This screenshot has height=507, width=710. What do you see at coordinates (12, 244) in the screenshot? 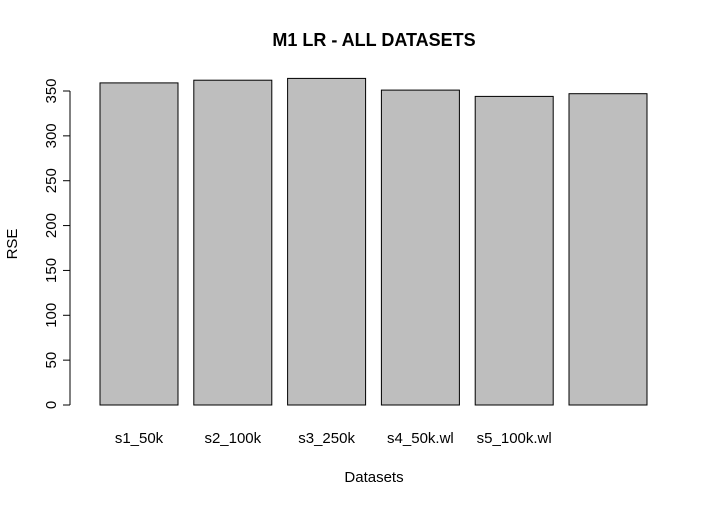
I see `y-axis-label: RSE` at bounding box center [12, 244].